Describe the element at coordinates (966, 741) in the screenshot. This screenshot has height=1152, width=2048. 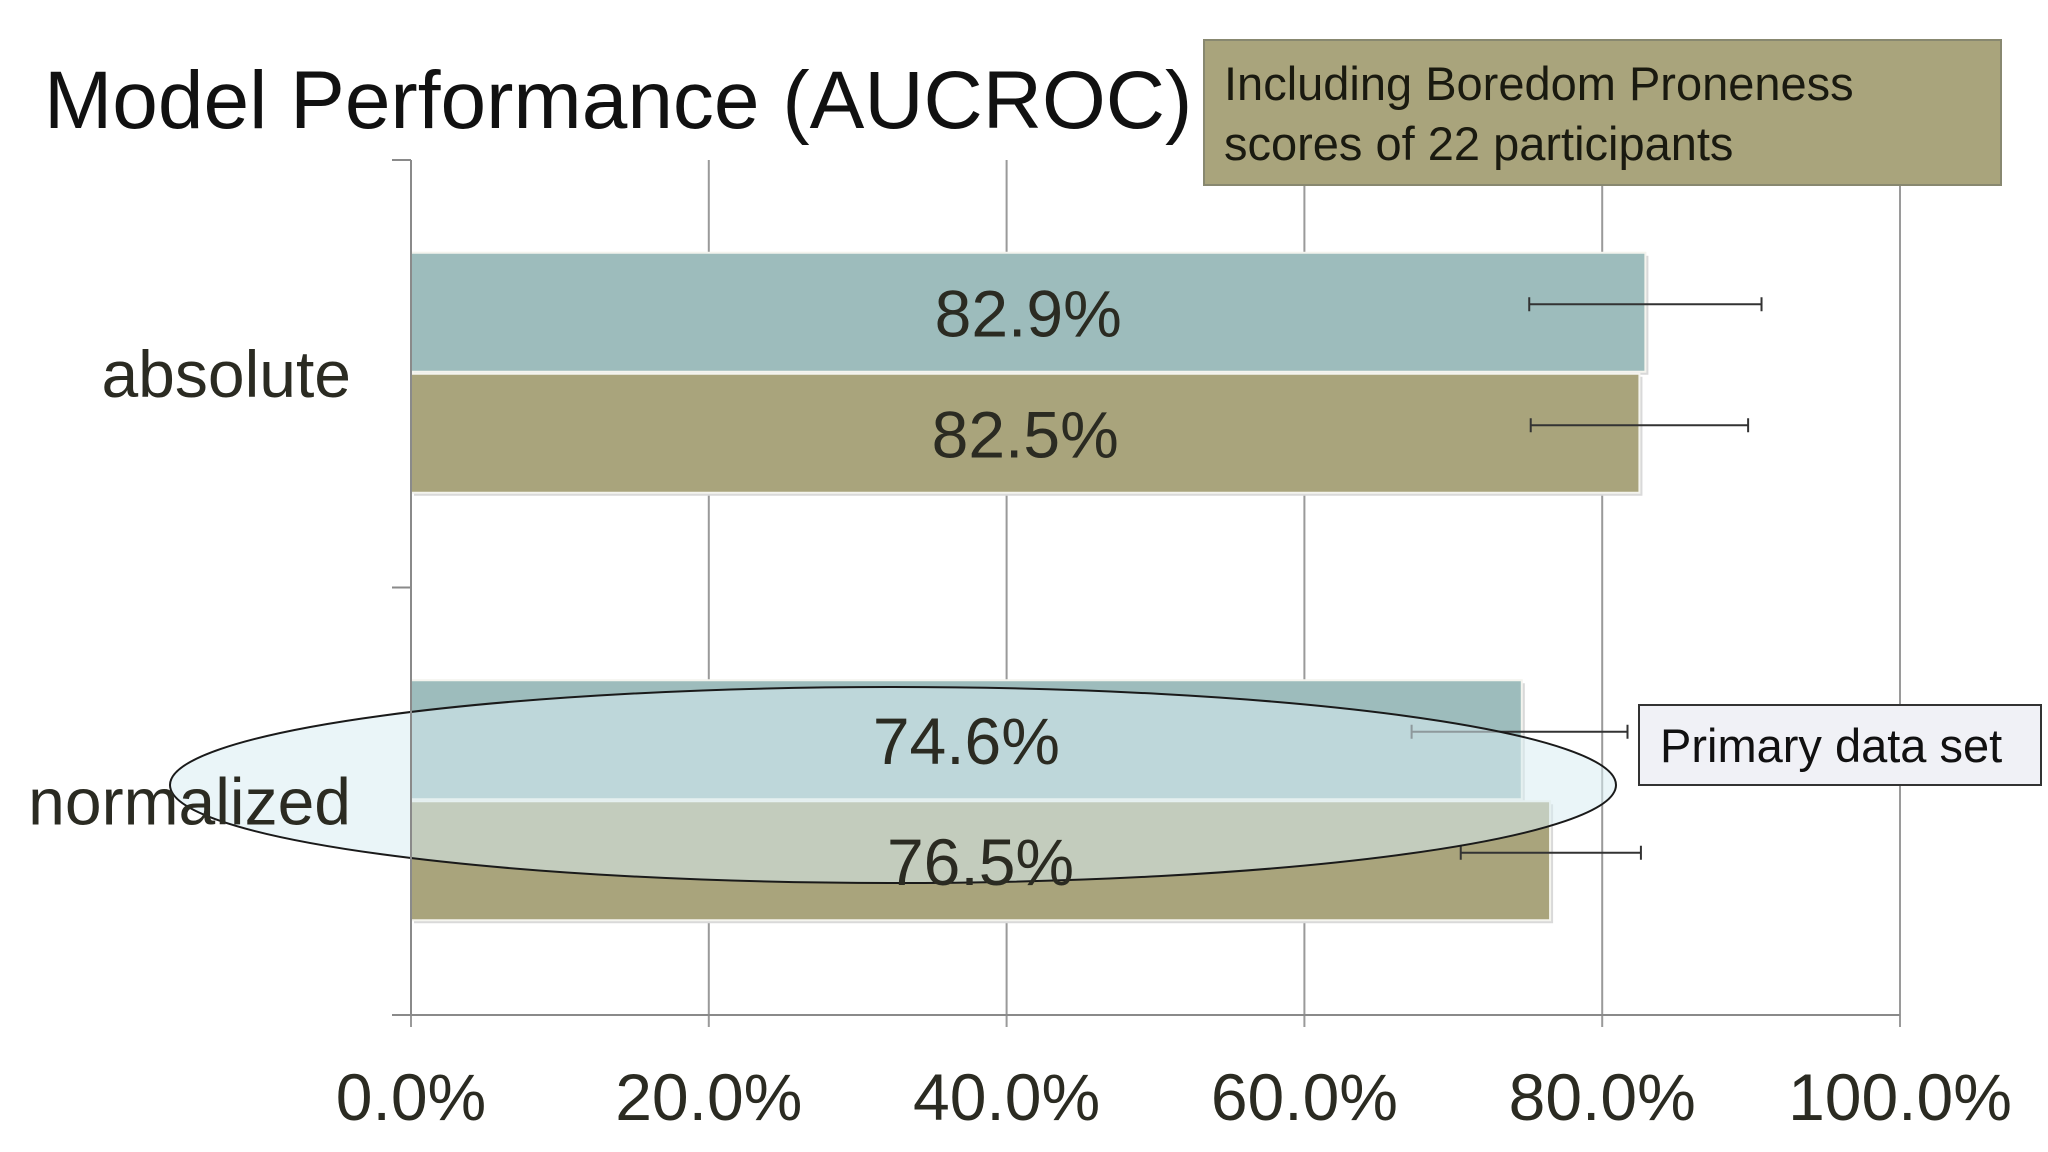
I see `data-label: 74.6%` at that location.